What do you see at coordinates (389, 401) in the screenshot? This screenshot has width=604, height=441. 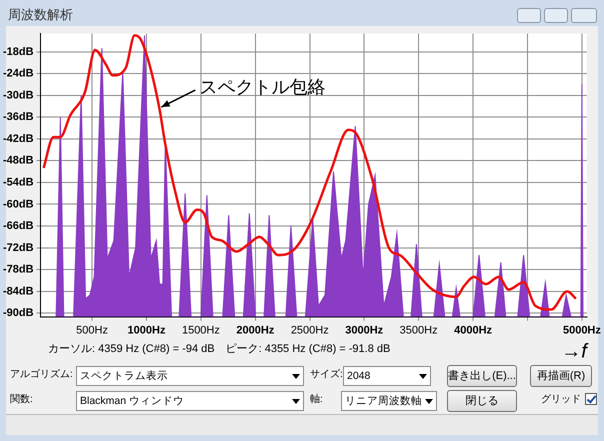 I see `text: リニア周波数軸` at bounding box center [389, 401].